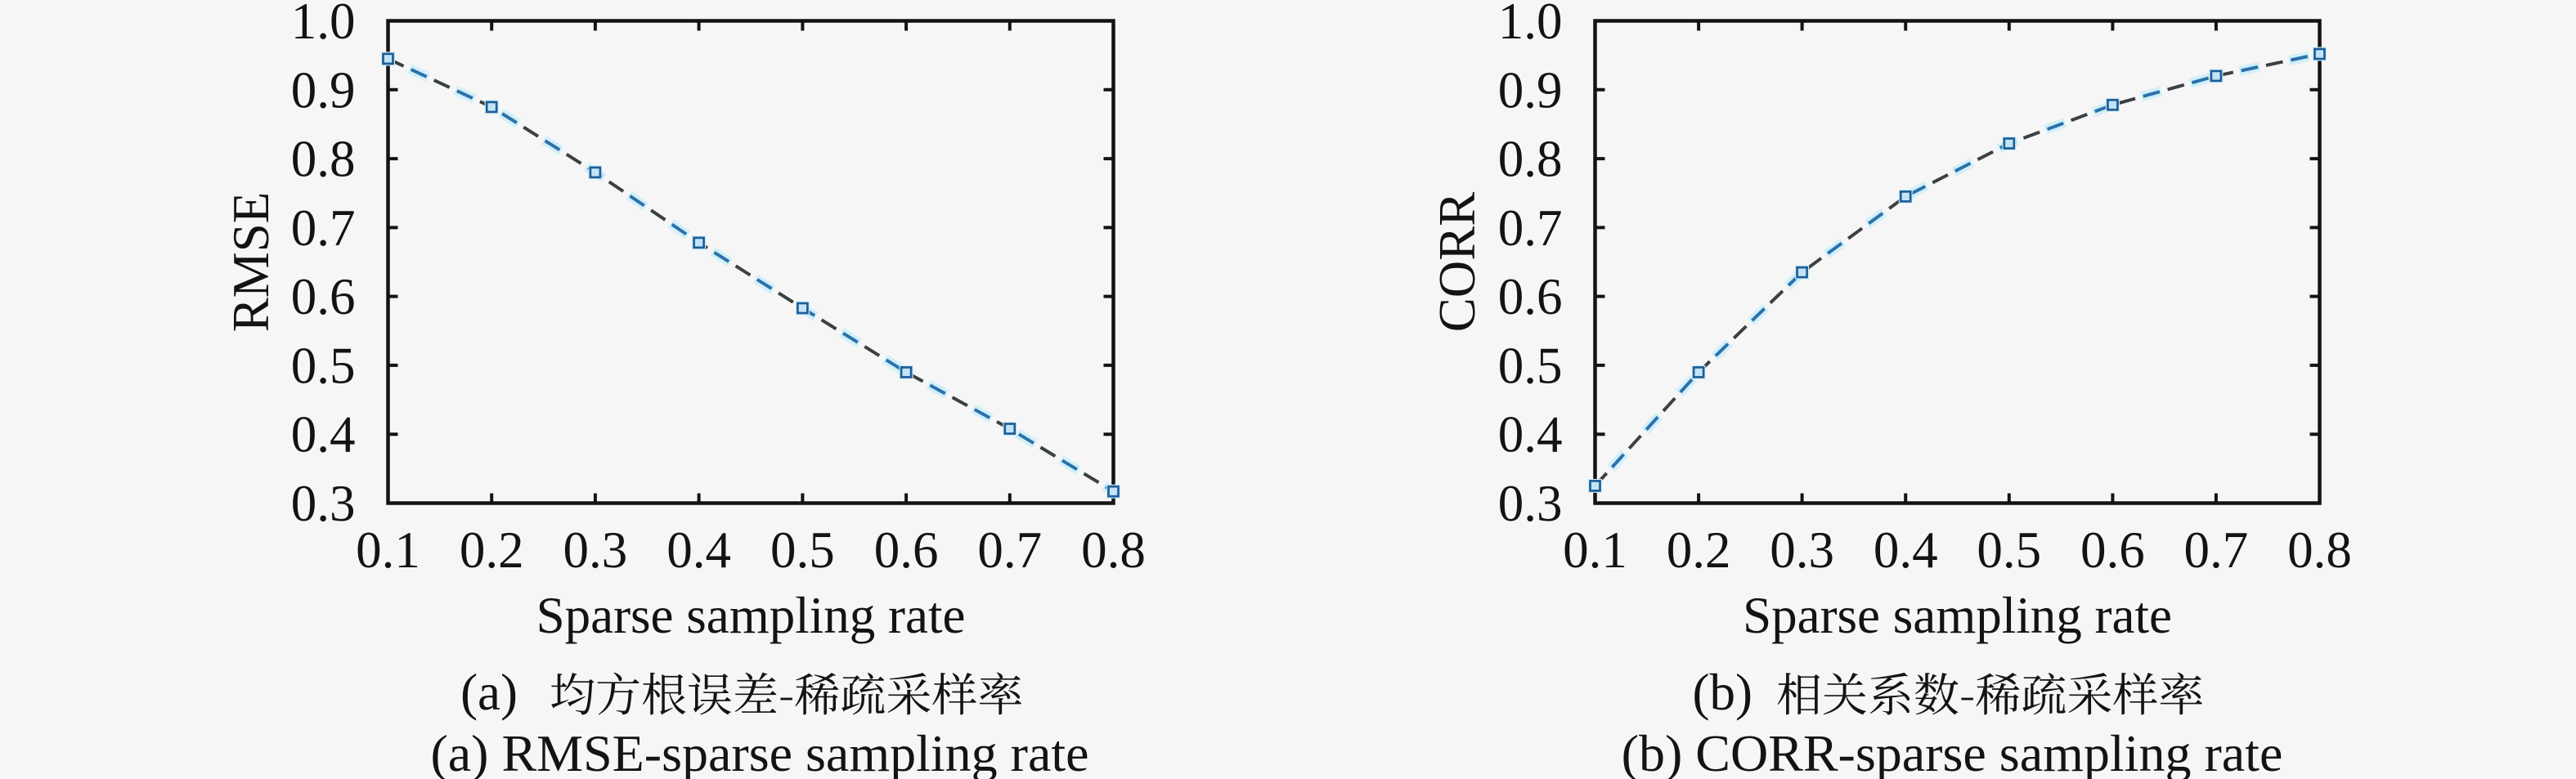  What do you see at coordinates (1458, 262) in the screenshot?
I see `svg-text: CORR` at bounding box center [1458, 262].